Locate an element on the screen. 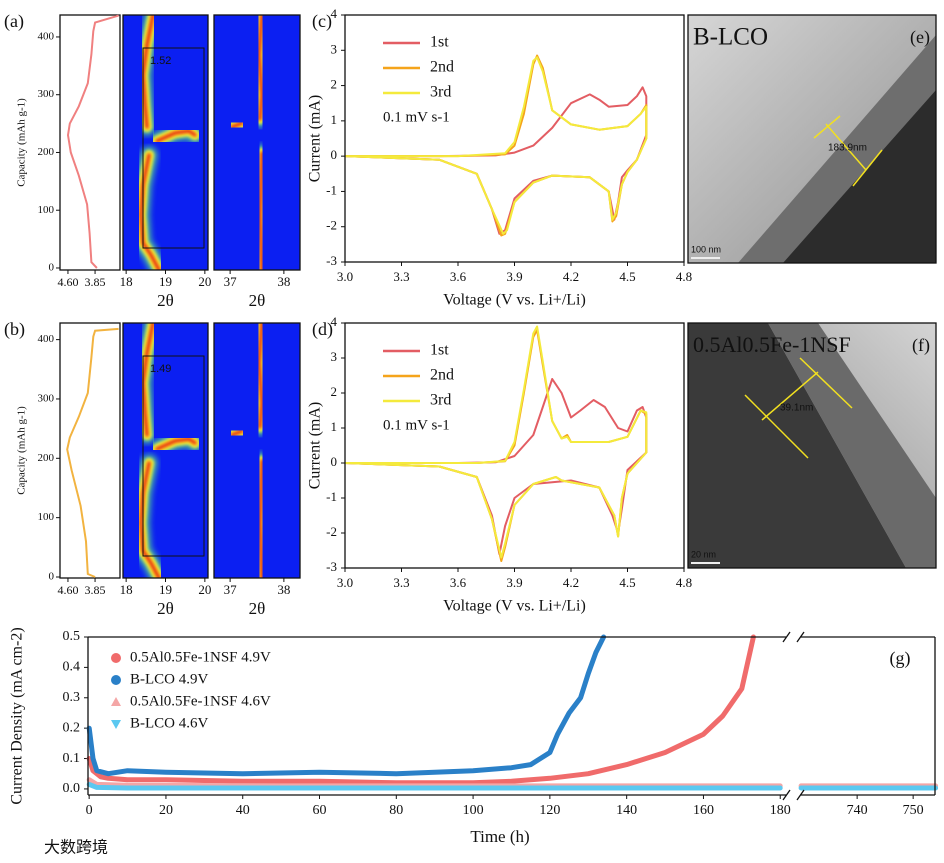  panel-label: (g) is located at coordinates (900, 658).